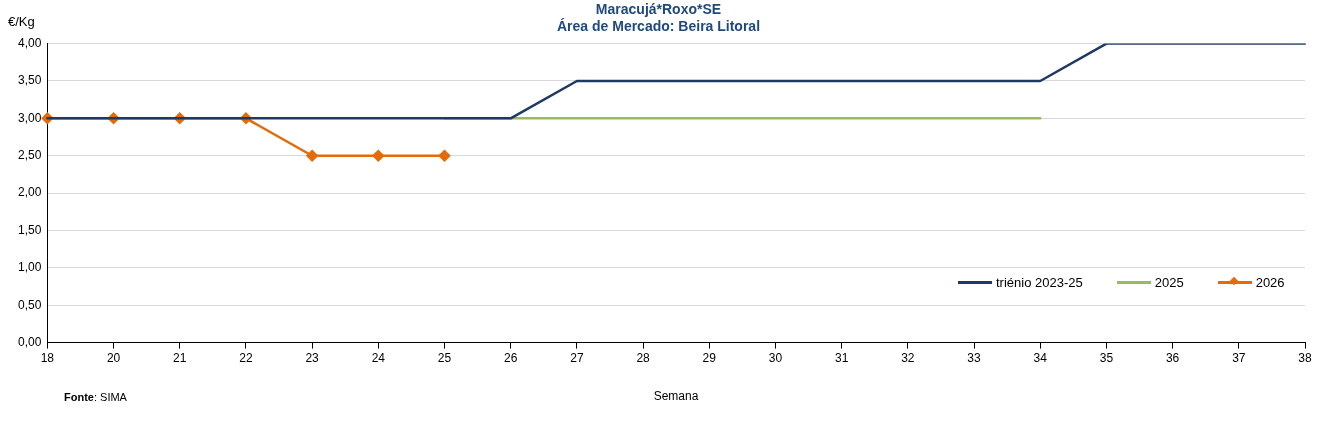  I want to click on legend-label: 2026, so click(1270, 282).